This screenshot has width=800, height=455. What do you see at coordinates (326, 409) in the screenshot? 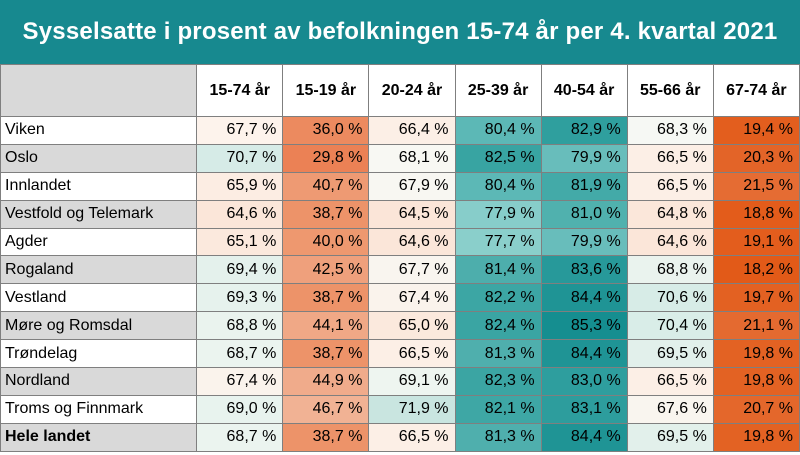
I see `value-cell: 46,7 %` at bounding box center [326, 409].